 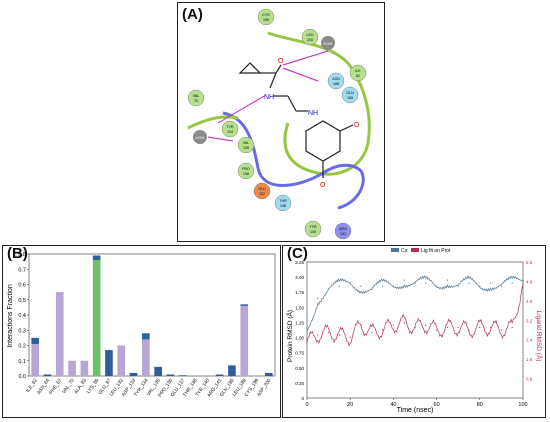 I want to click on line-y-left-tick-label: 2.00, so click(x=299, y=277).